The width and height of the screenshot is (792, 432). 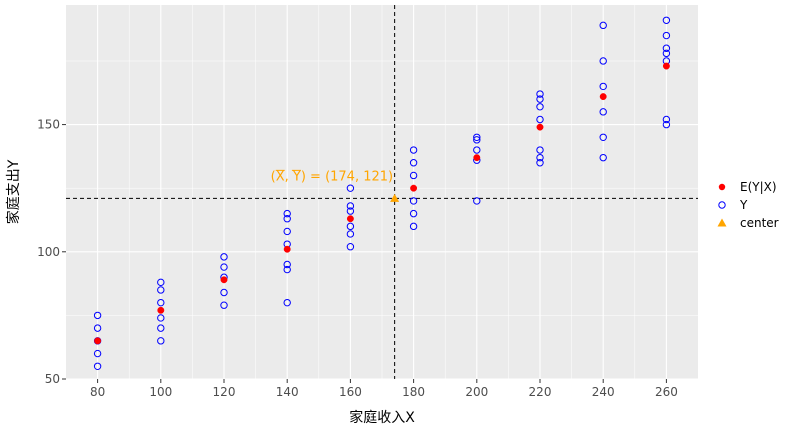 I want to click on x-tick-label: 240, so click(x=603, y=392).